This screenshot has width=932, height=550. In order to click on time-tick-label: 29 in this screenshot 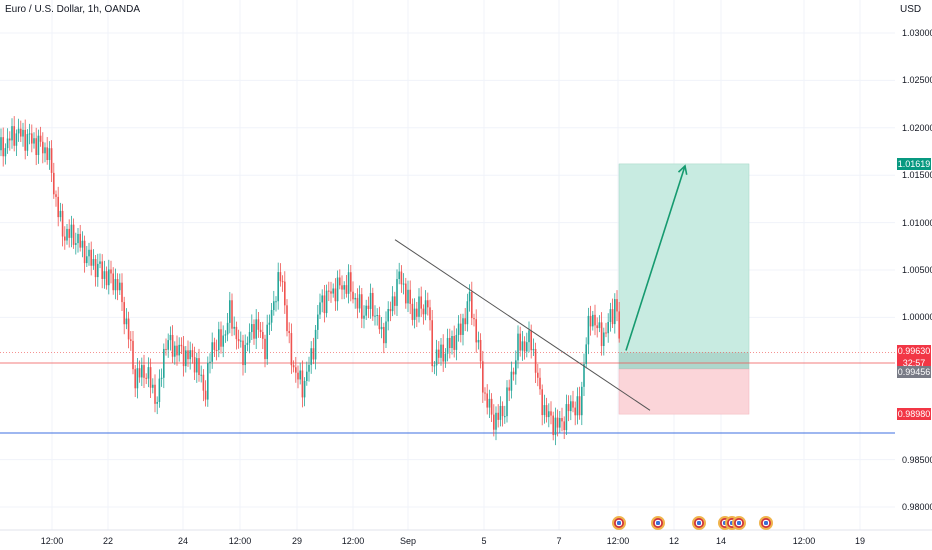, I will do `click(297, 541)`.